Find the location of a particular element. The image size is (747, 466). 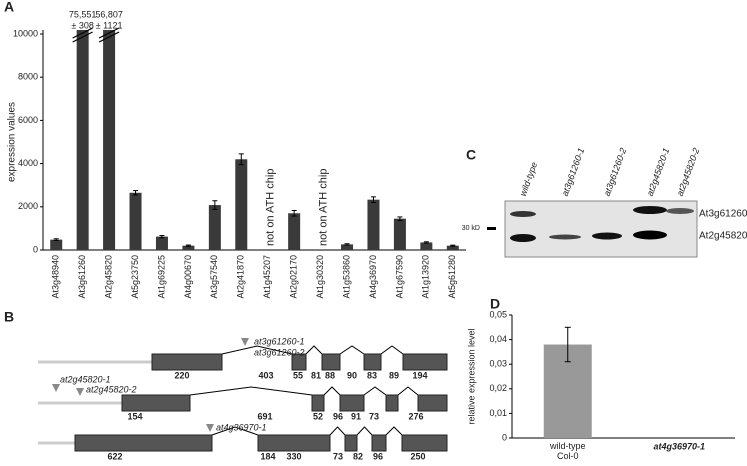

x-tick-label: At3g48940 is located at coordinates (56, 277).